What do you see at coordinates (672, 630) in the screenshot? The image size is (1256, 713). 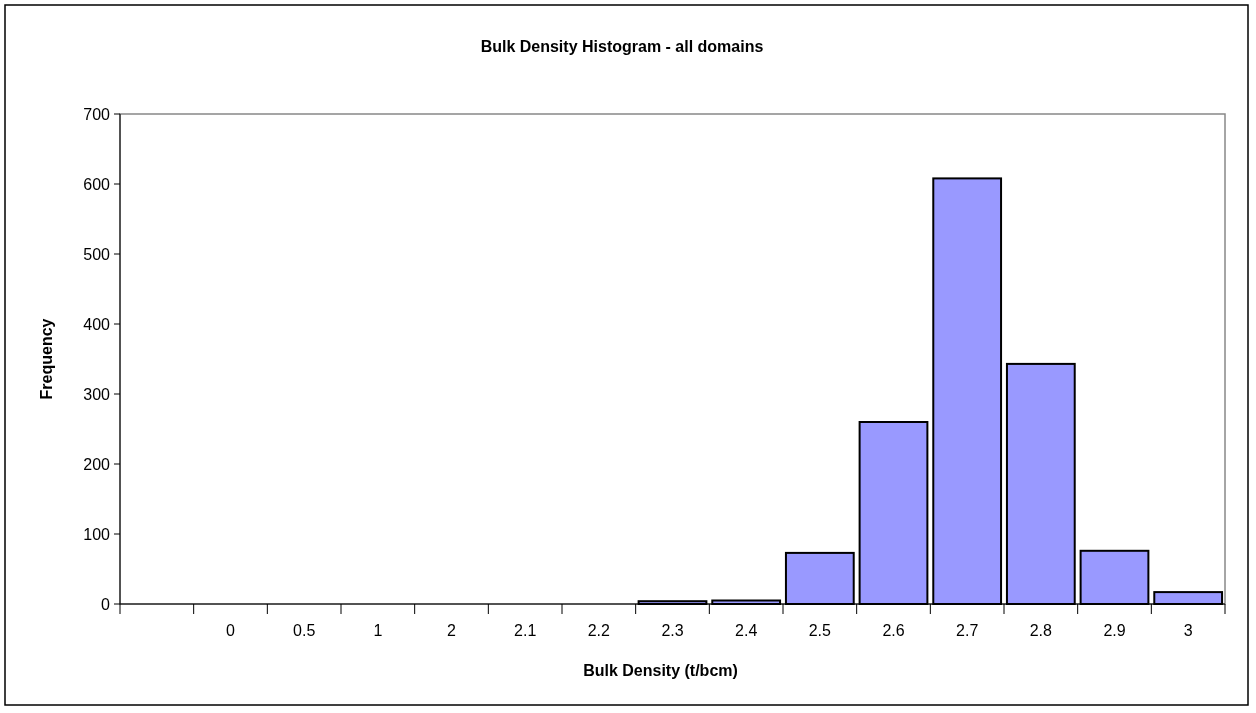 I see `x-tick-label: 2.3` at bounding box center [672, 630].